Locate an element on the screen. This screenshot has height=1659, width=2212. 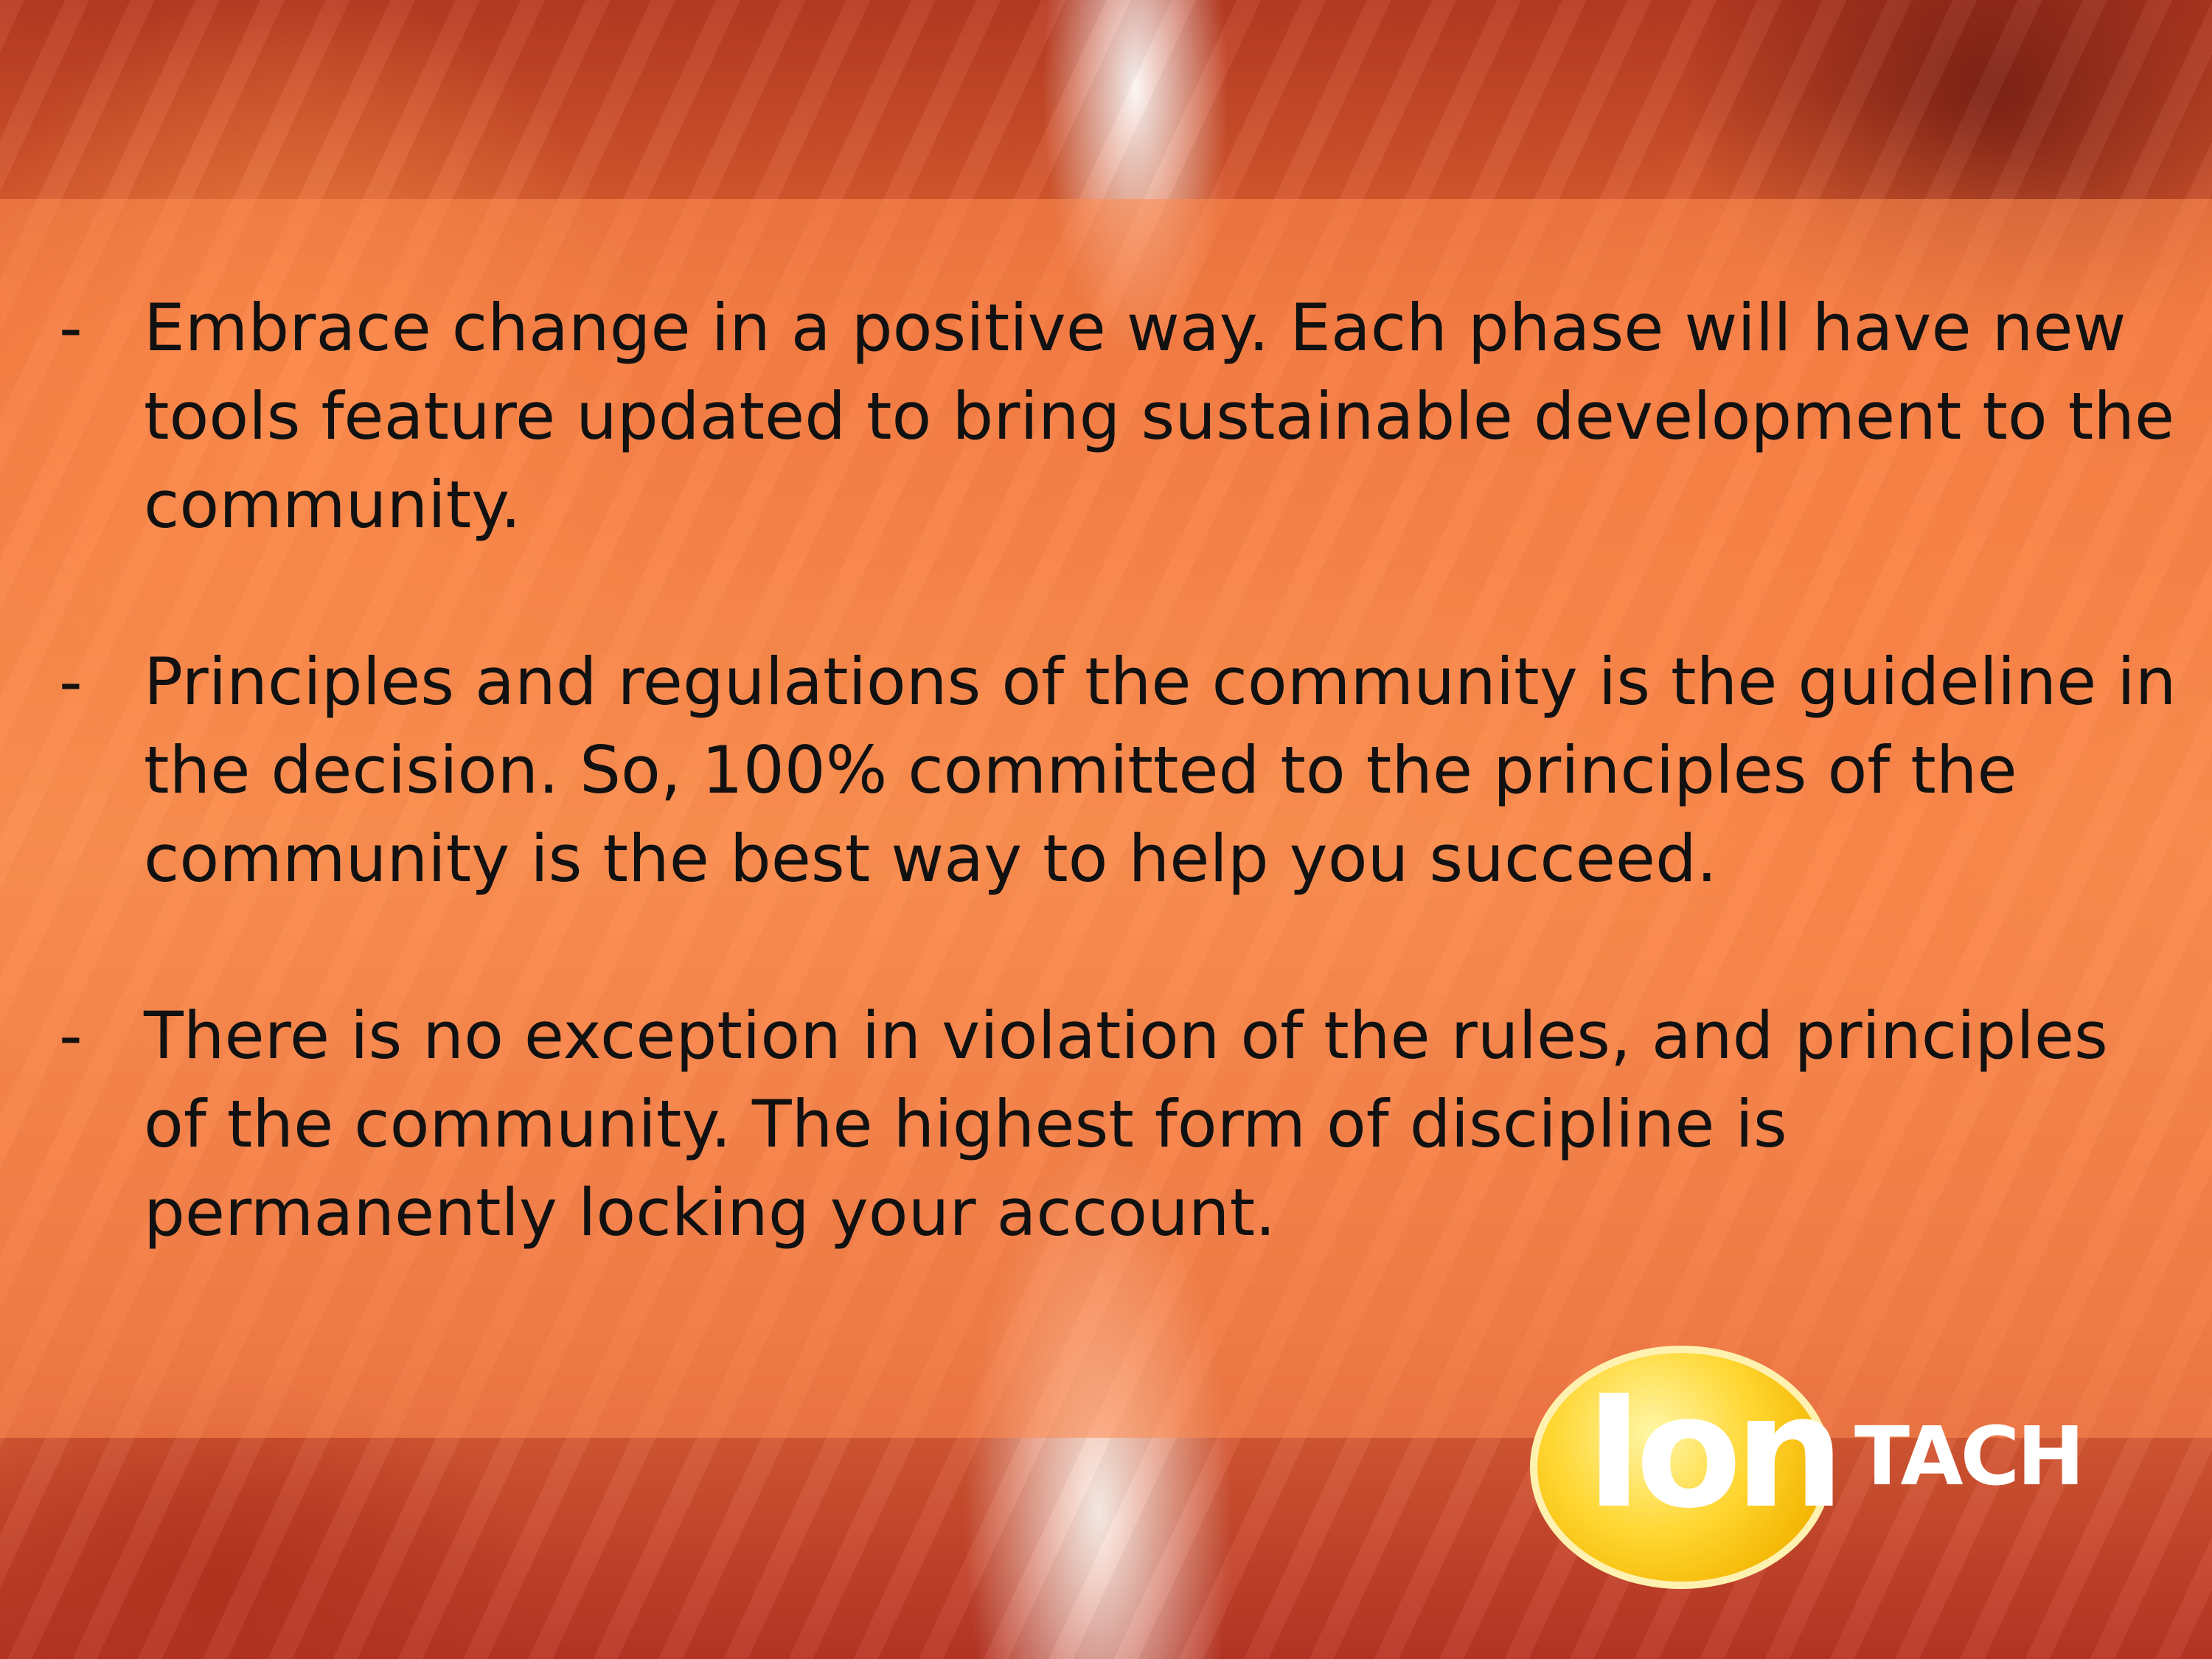
iontach-logo: Ion TACH is located at coordinates (1825, 1467).